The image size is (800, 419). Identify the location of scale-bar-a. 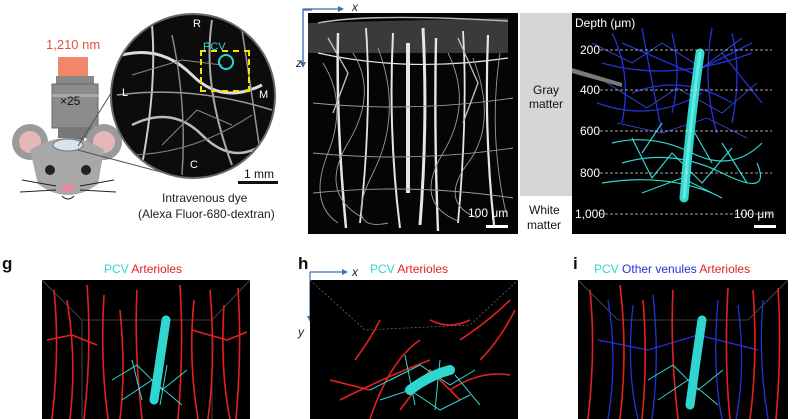
(258, 182).